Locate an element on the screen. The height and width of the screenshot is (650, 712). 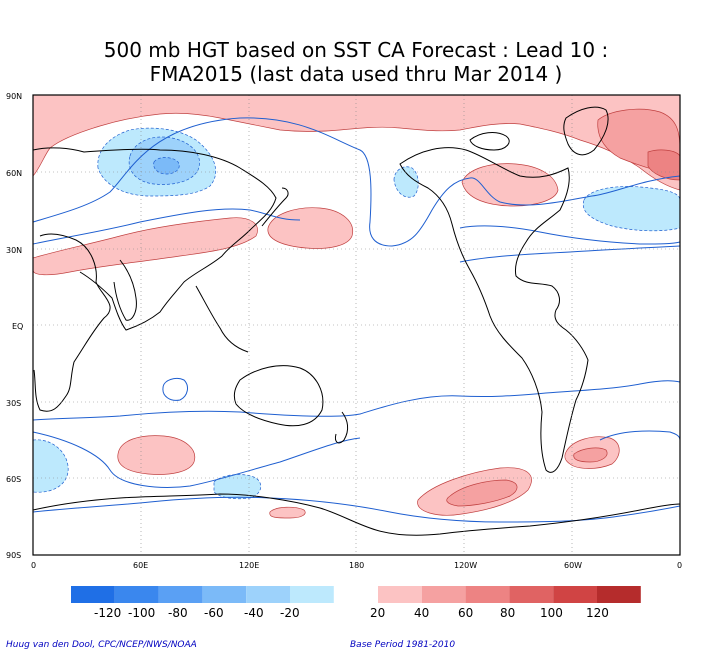
lon-label-60e: 60E is located at coordinates (140, 565).